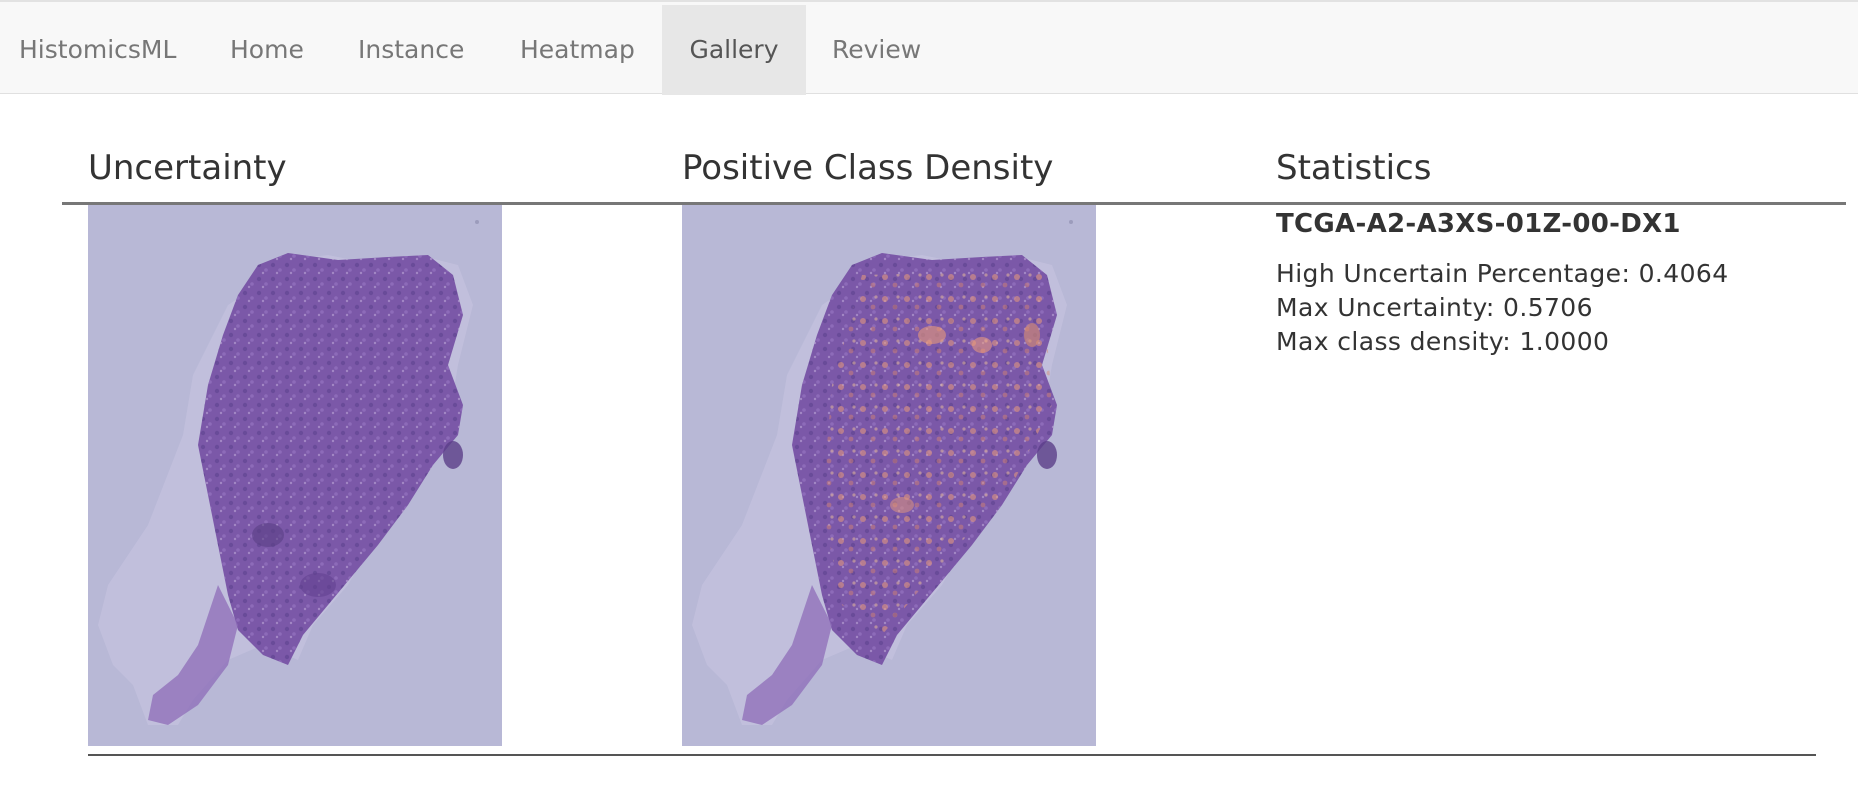 The width and height of the screenshot is (1858, 790). What do you see at coordinates (577, 49) in the screenshot?
I see `nav-heatmap: Heatmap` at bounding box center [577, 49].